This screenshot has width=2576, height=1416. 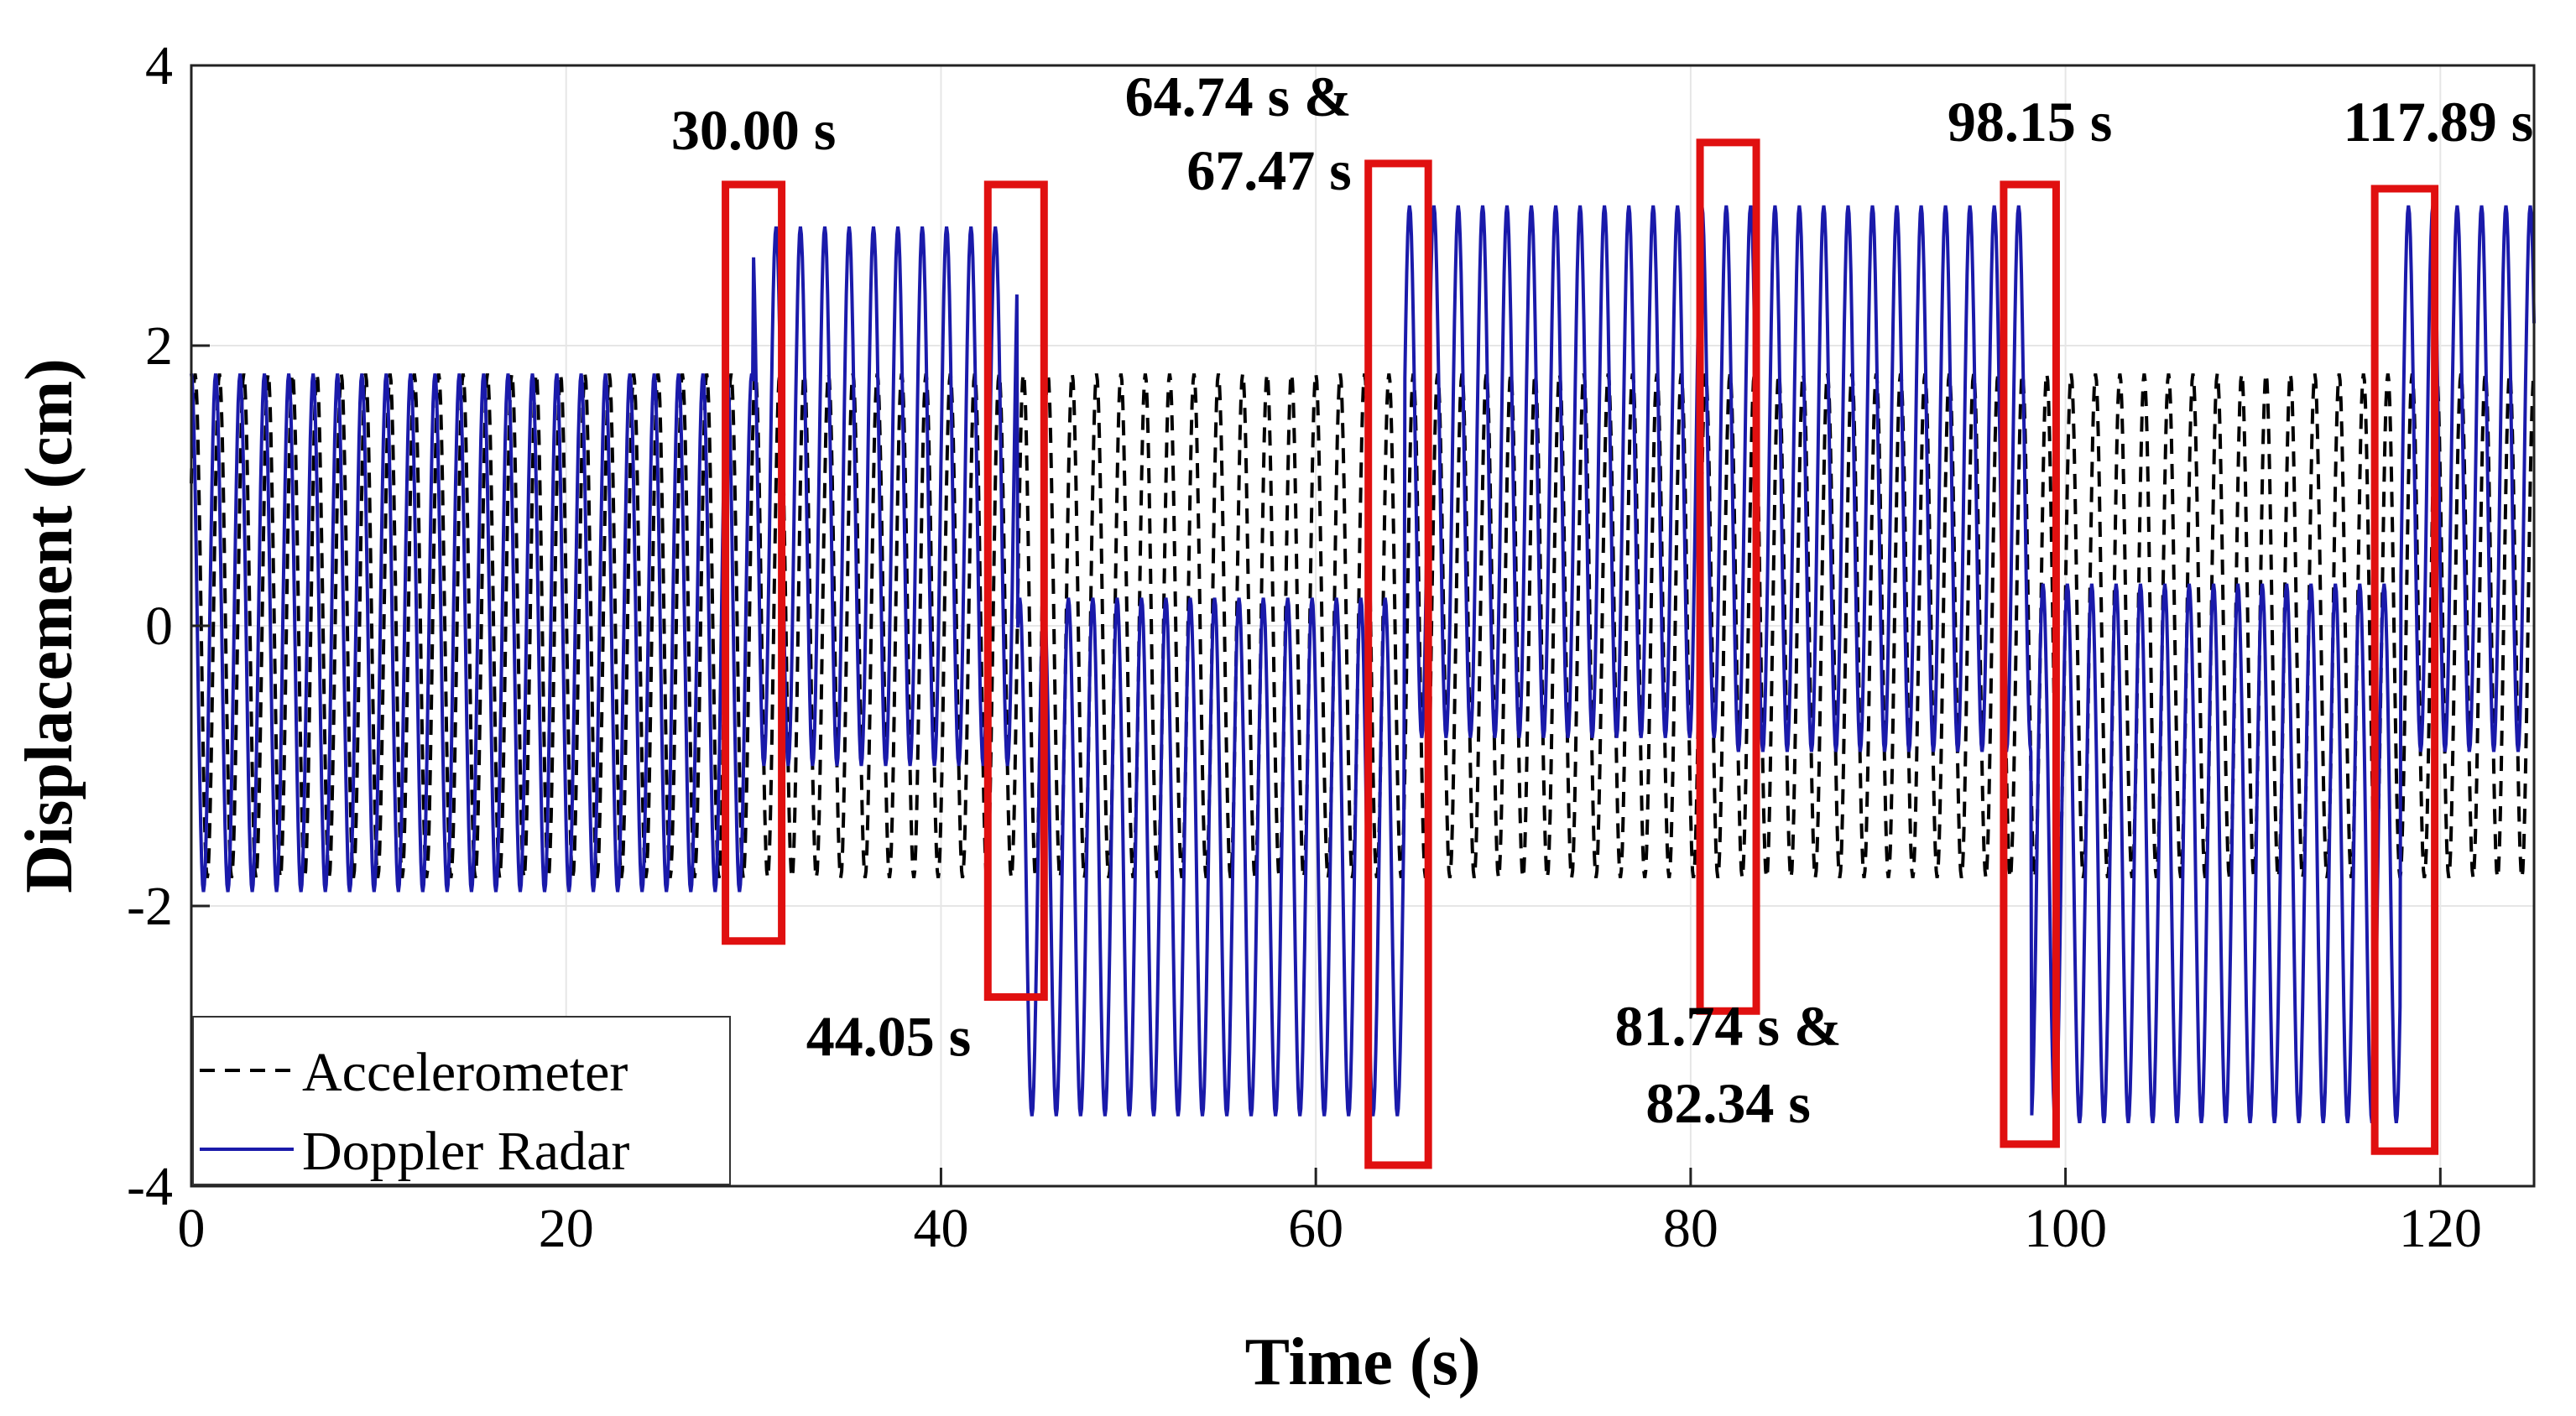 I want to click on y-axis-title: Displacement (cm), so click(x=49, y=625).